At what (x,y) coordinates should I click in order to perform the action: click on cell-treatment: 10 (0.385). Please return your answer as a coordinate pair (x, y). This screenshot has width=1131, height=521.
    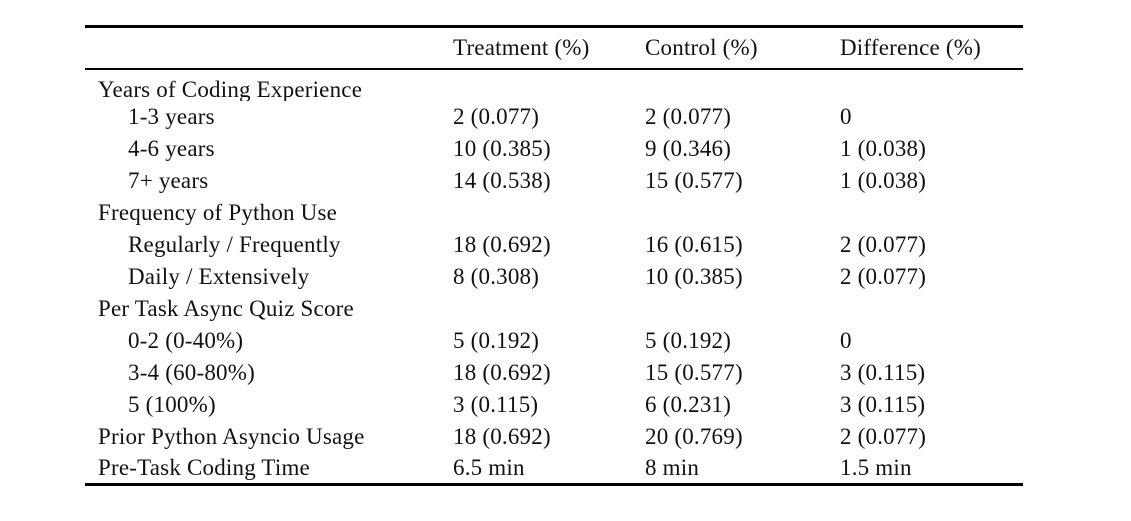
    Looking at the image, I should click on (502, 148).